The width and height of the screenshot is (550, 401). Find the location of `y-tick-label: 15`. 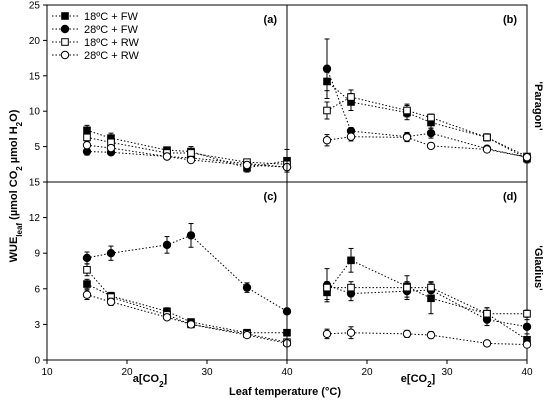

y-tick-label: 15 is located at coordinates (35, 183).